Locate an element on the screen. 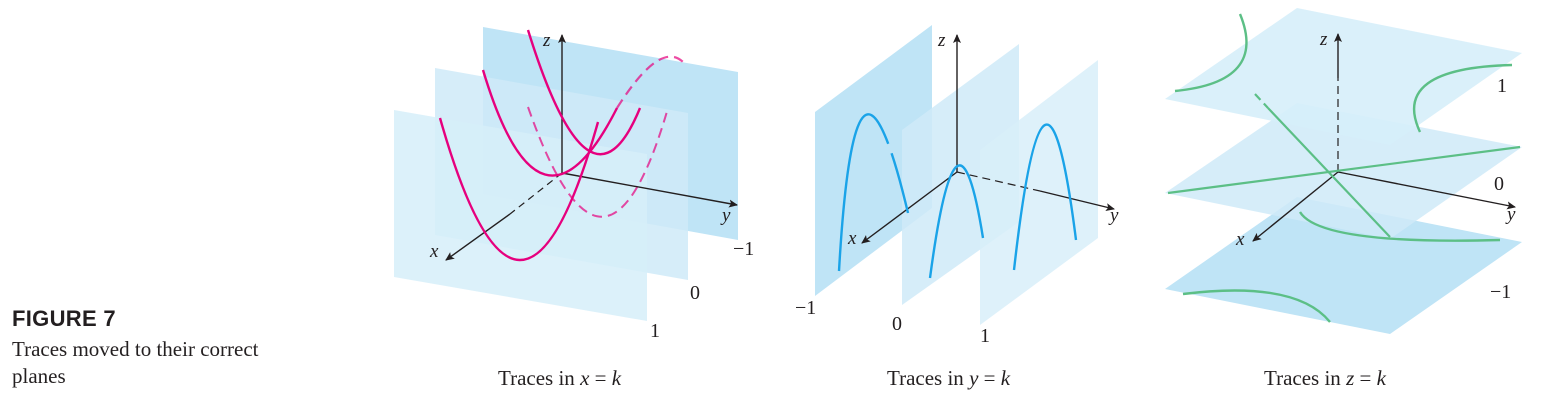  trace-z-0-hidden is located at coordinates (1261, 101).